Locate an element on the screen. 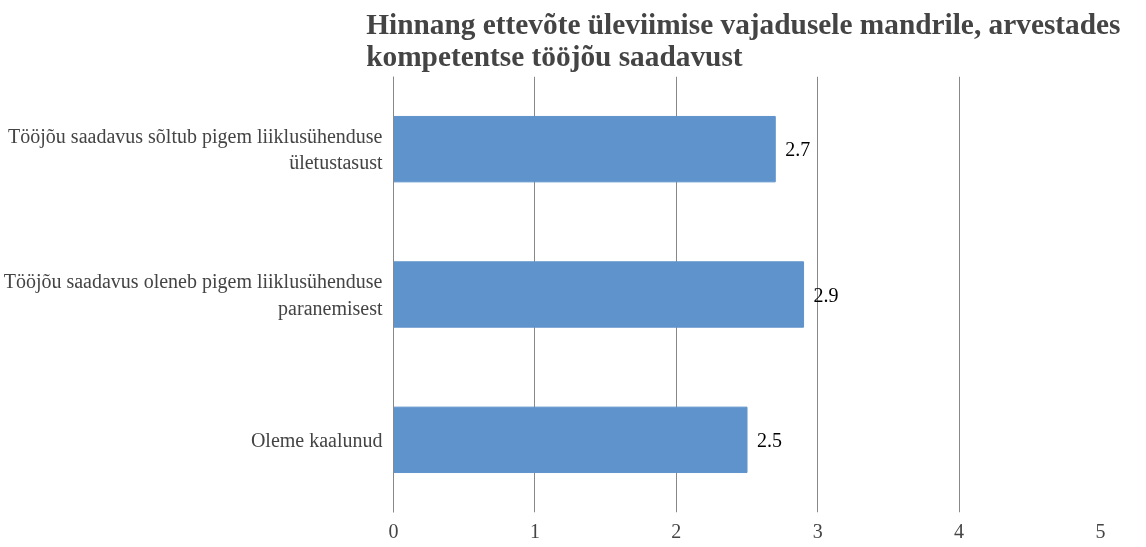 The image size is (1146, 547). x-tick-label: 3 is located at coordinates (817, 530).